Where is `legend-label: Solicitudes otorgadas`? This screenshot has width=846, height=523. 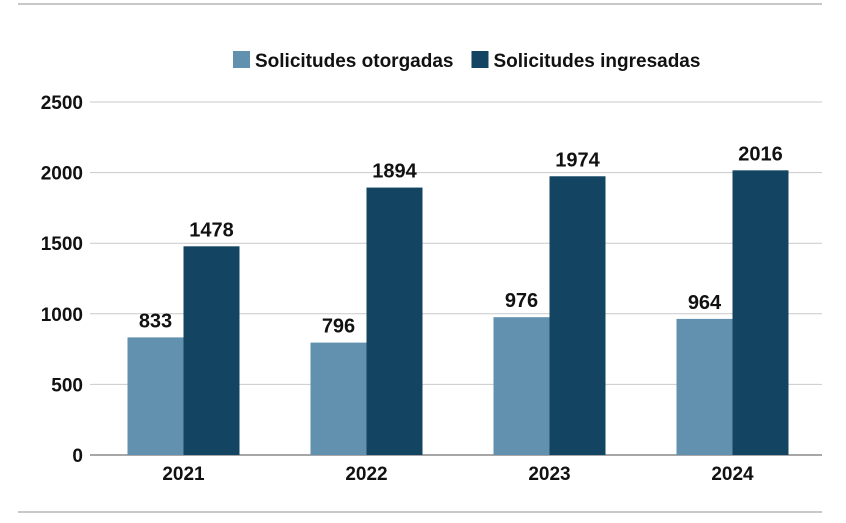
legend-label: Solicitudes otorgadas is located at coordinates (354, 61).